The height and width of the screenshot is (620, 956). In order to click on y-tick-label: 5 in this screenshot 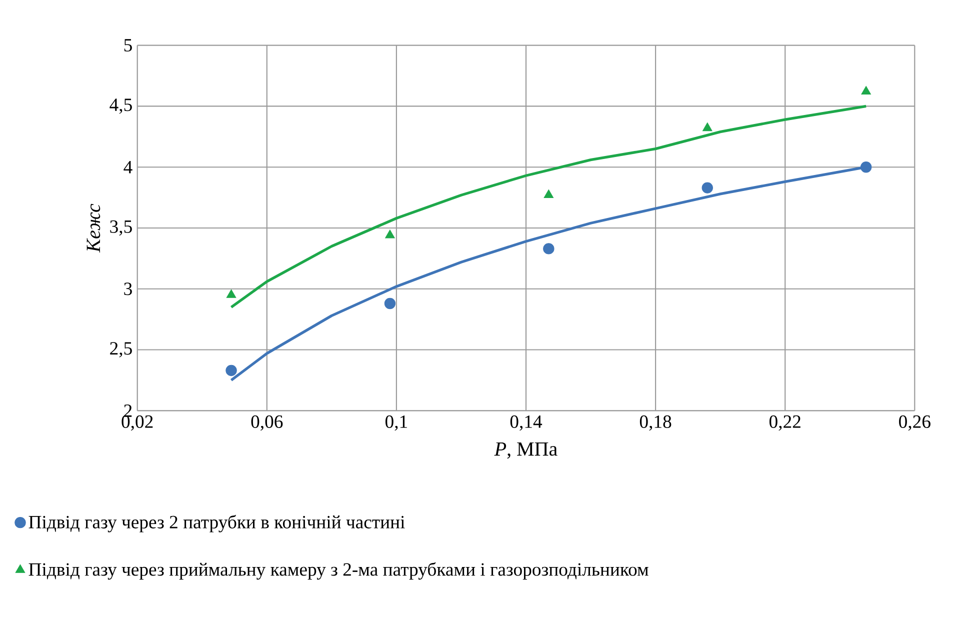, I will do `click(128, 45)`.